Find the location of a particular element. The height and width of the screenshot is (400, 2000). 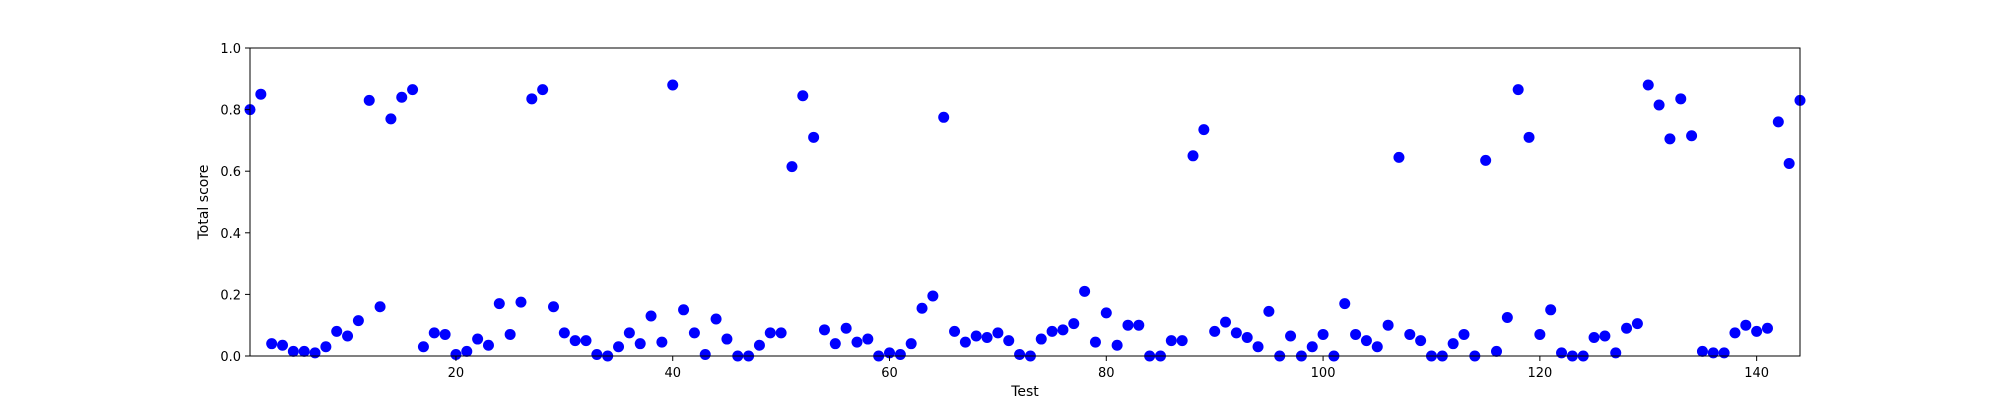

y-tick-label: 0.2 is located at coordinates (230, 295).